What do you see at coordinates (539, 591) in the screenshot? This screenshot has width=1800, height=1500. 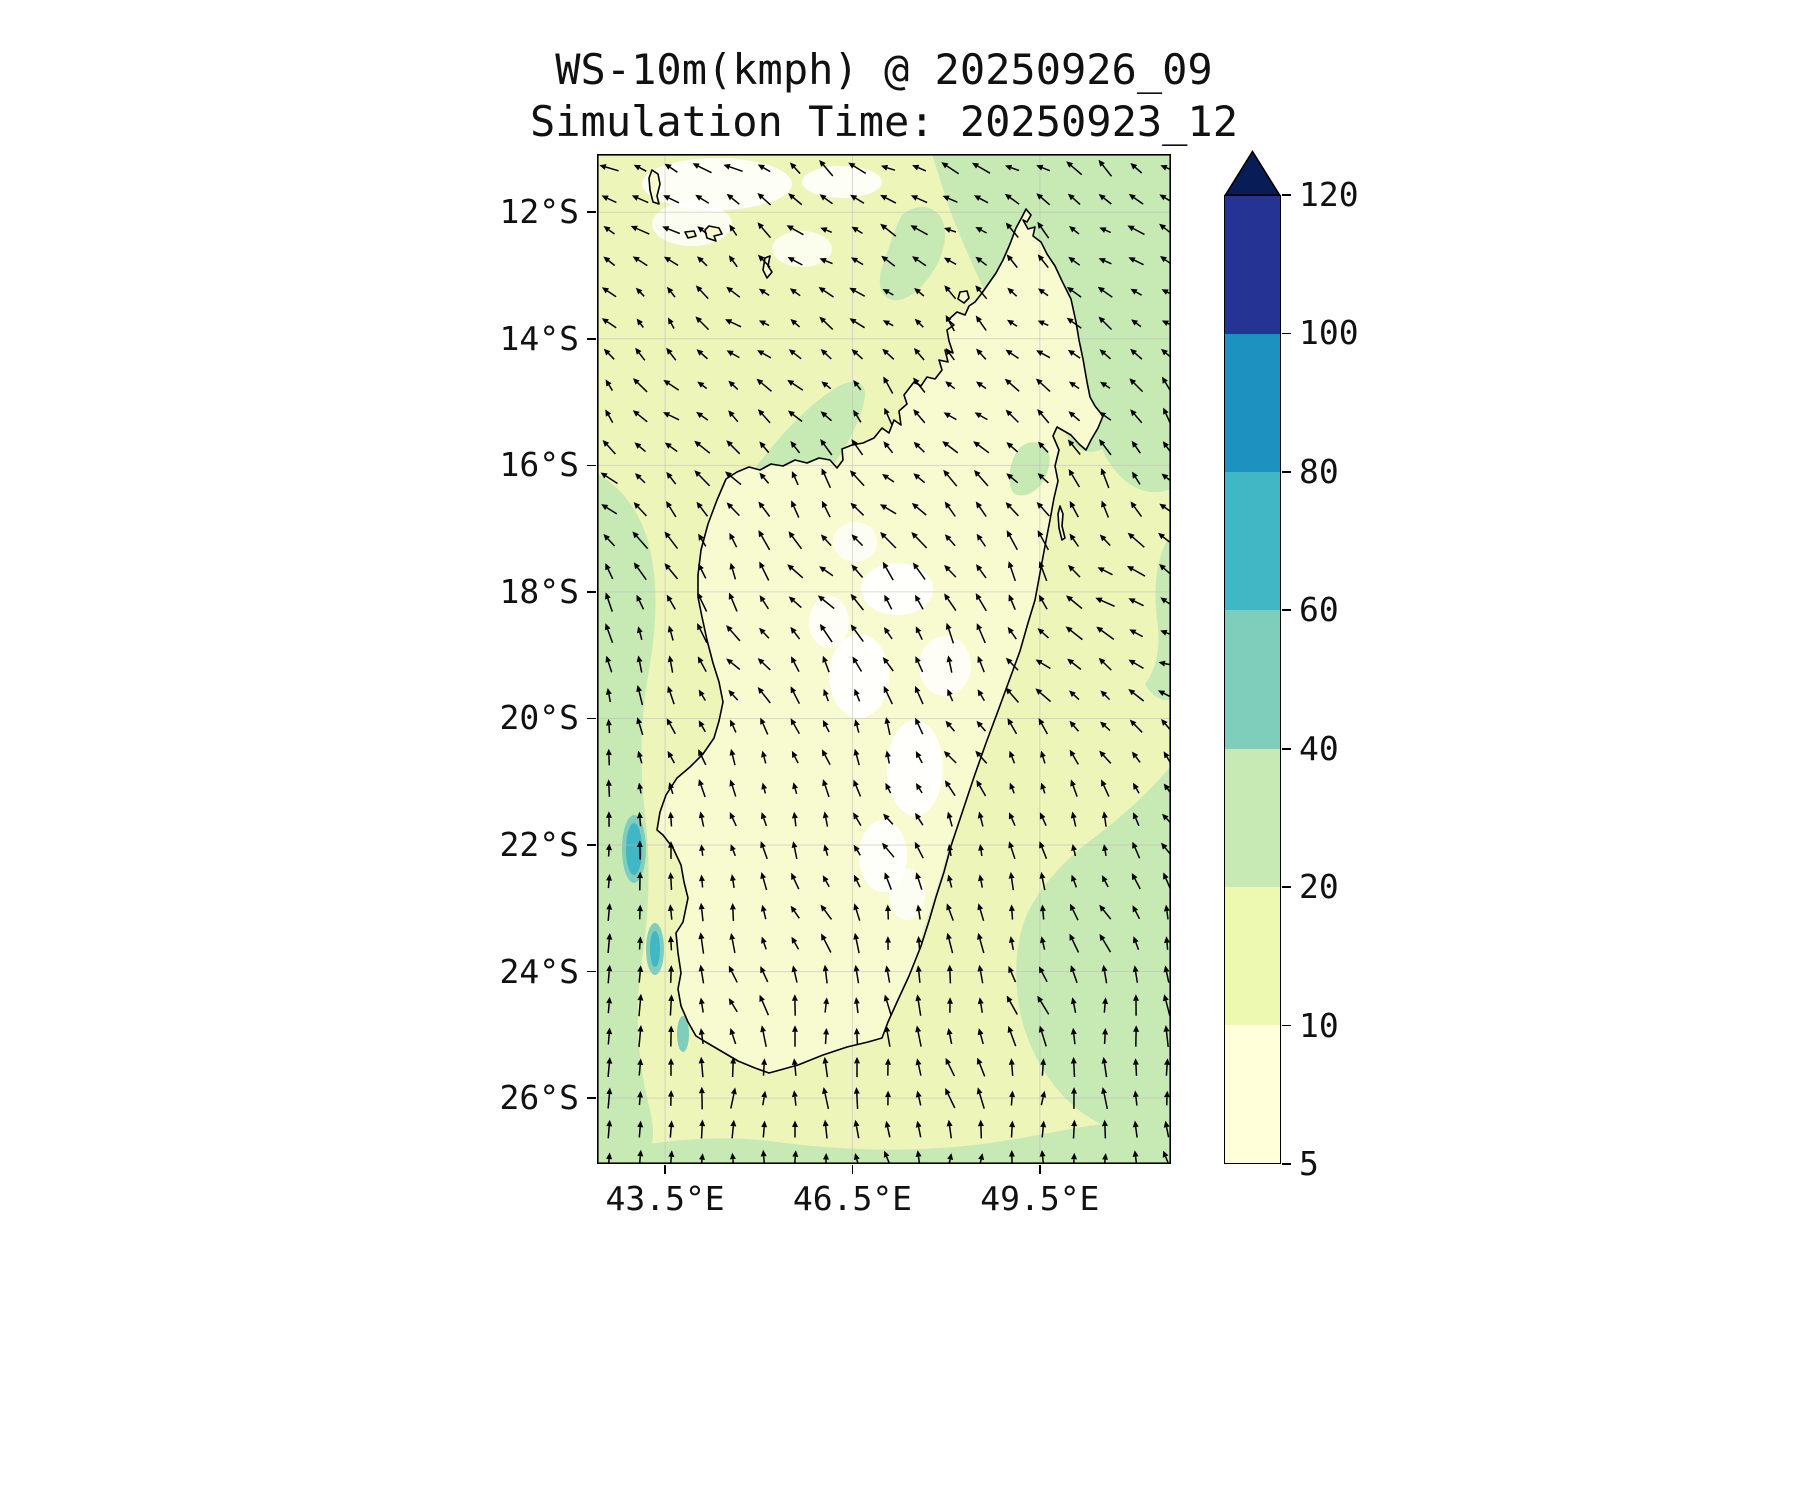 I see `y-tick-label: 18°S` at bounding box center [539, 591].